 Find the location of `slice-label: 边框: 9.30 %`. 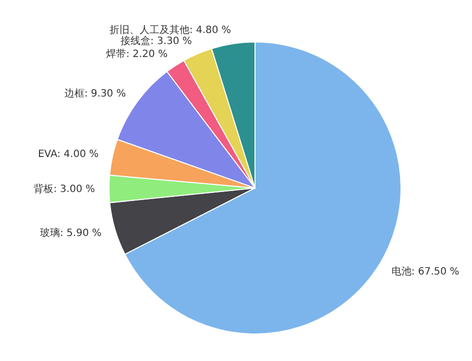

slice-label: 边框: 9.30 % is located at coordinates (95, 94).